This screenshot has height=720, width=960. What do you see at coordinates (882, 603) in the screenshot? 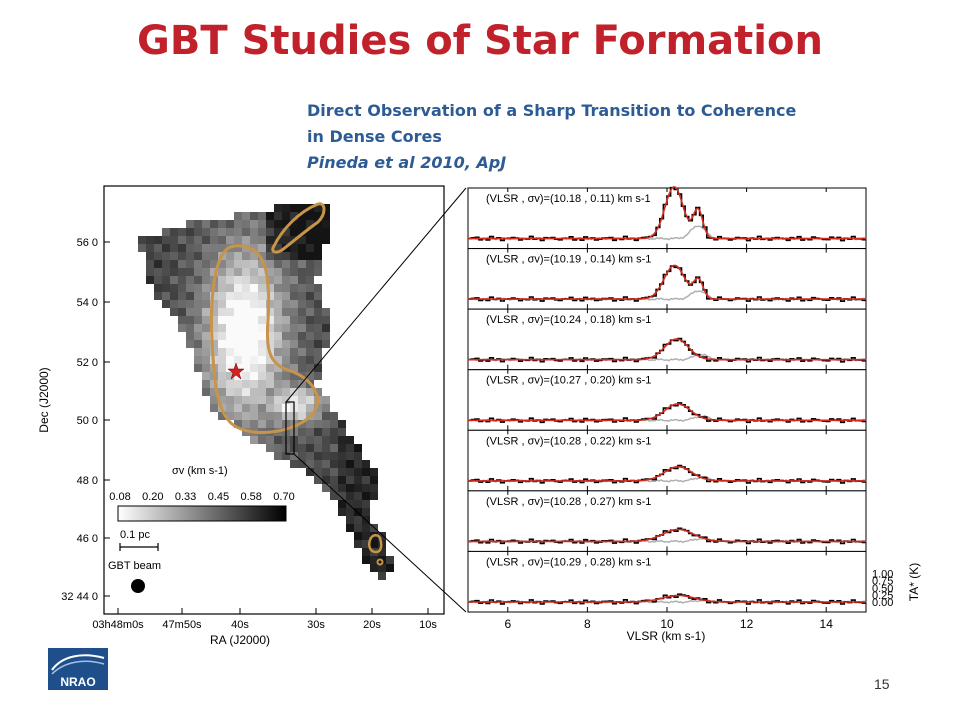
I see `spectra-y-tick-label: 0.00` at bounding box center [882, 603].